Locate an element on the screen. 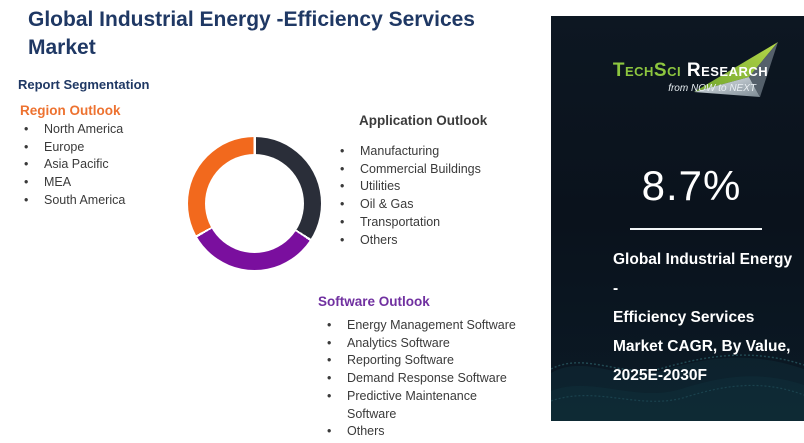  list-item: Asia Pacific is located at coordinates (73, 165).